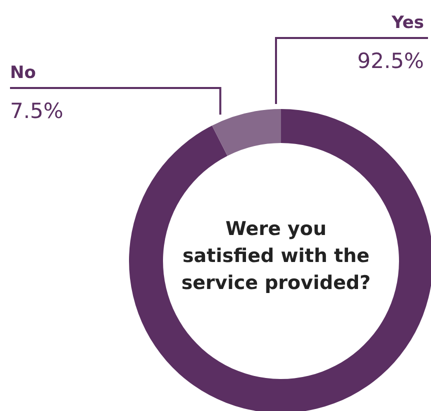 The width and height of the screenshot is (431, 411). I want to click on donut-slice, so click(246, 132).